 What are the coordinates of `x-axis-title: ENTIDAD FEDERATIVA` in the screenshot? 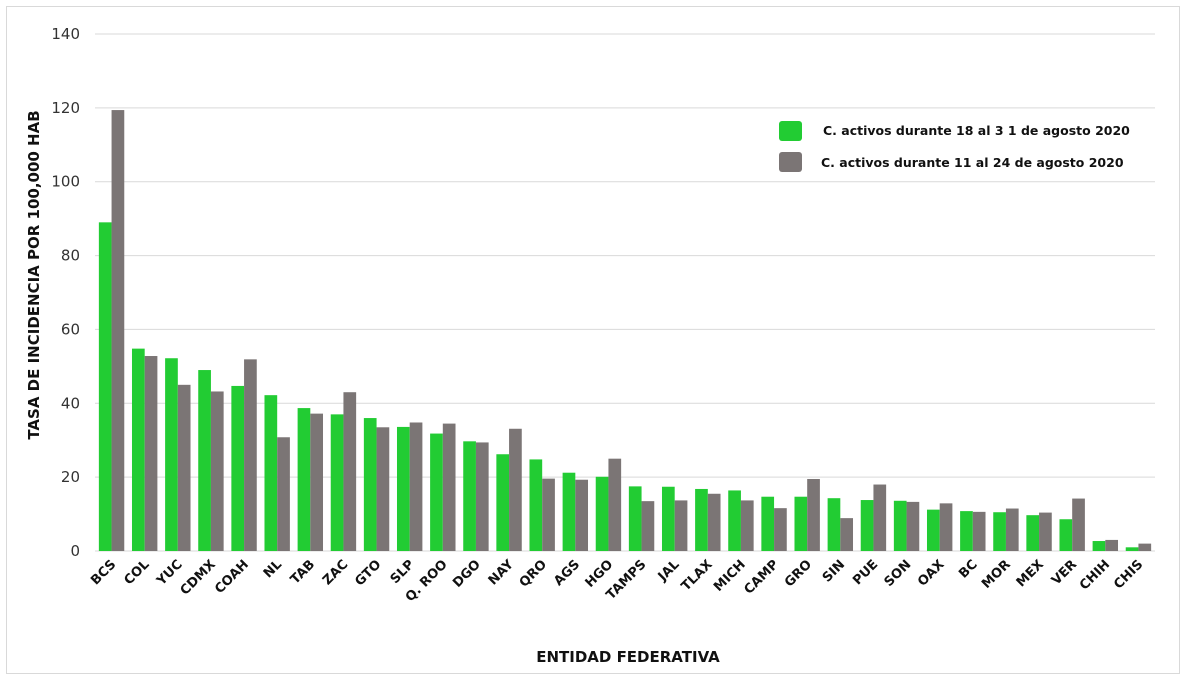 It's located at (628, 657).